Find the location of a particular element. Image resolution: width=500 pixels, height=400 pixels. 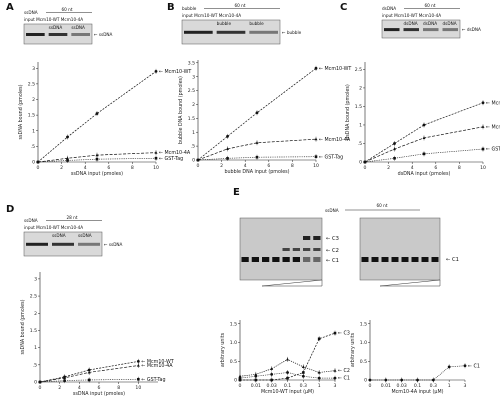

lane-label: ssDNA is located at coordinates (78, 27).